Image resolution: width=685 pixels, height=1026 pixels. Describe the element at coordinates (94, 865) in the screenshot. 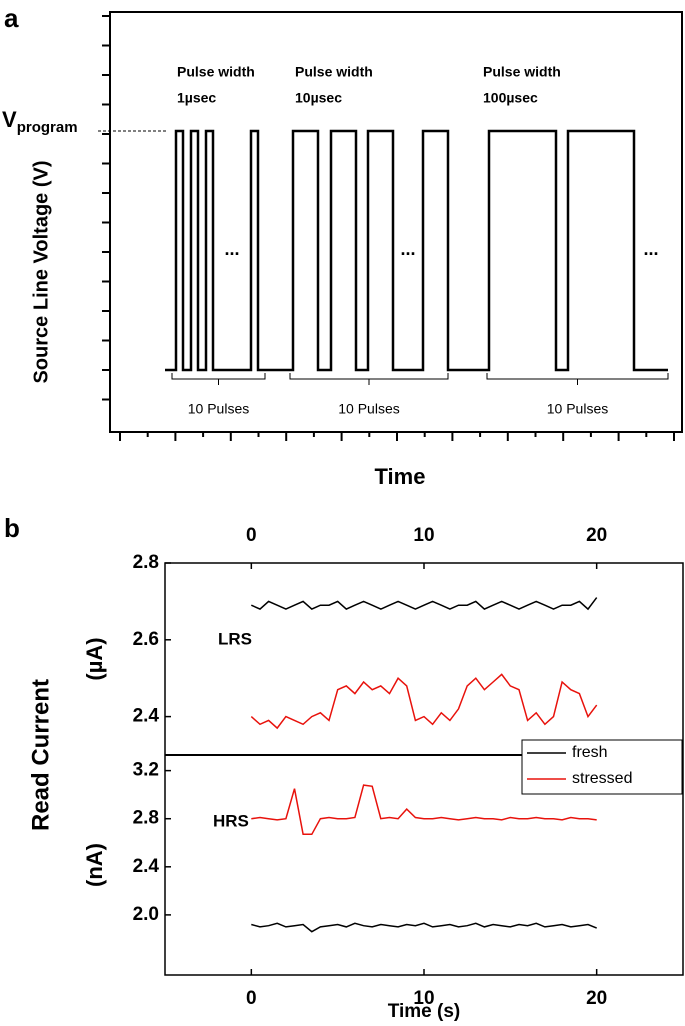

I see `y-axis-unit-label: (nA)` at that location.